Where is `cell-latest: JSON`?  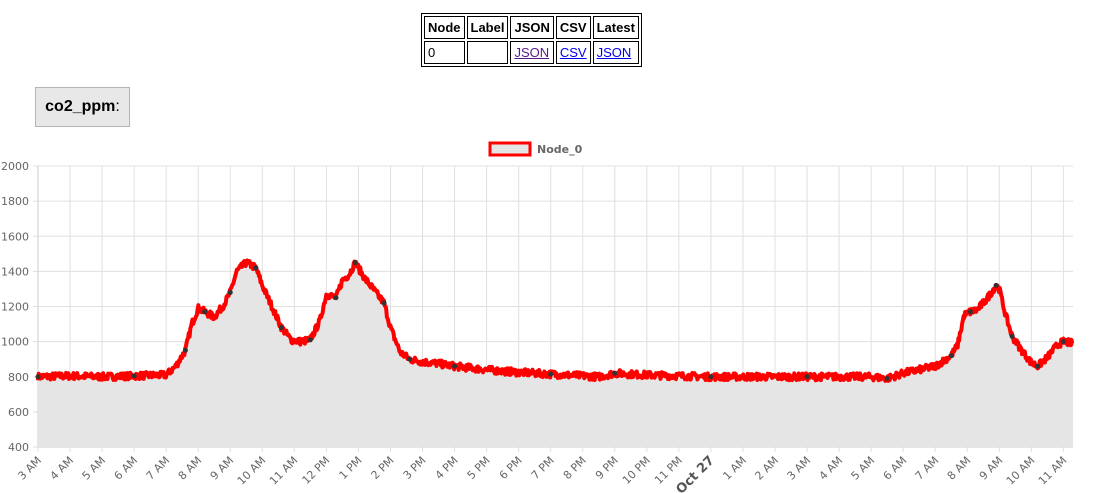
cell-latest: JSON is located at coordinates (615, 52).